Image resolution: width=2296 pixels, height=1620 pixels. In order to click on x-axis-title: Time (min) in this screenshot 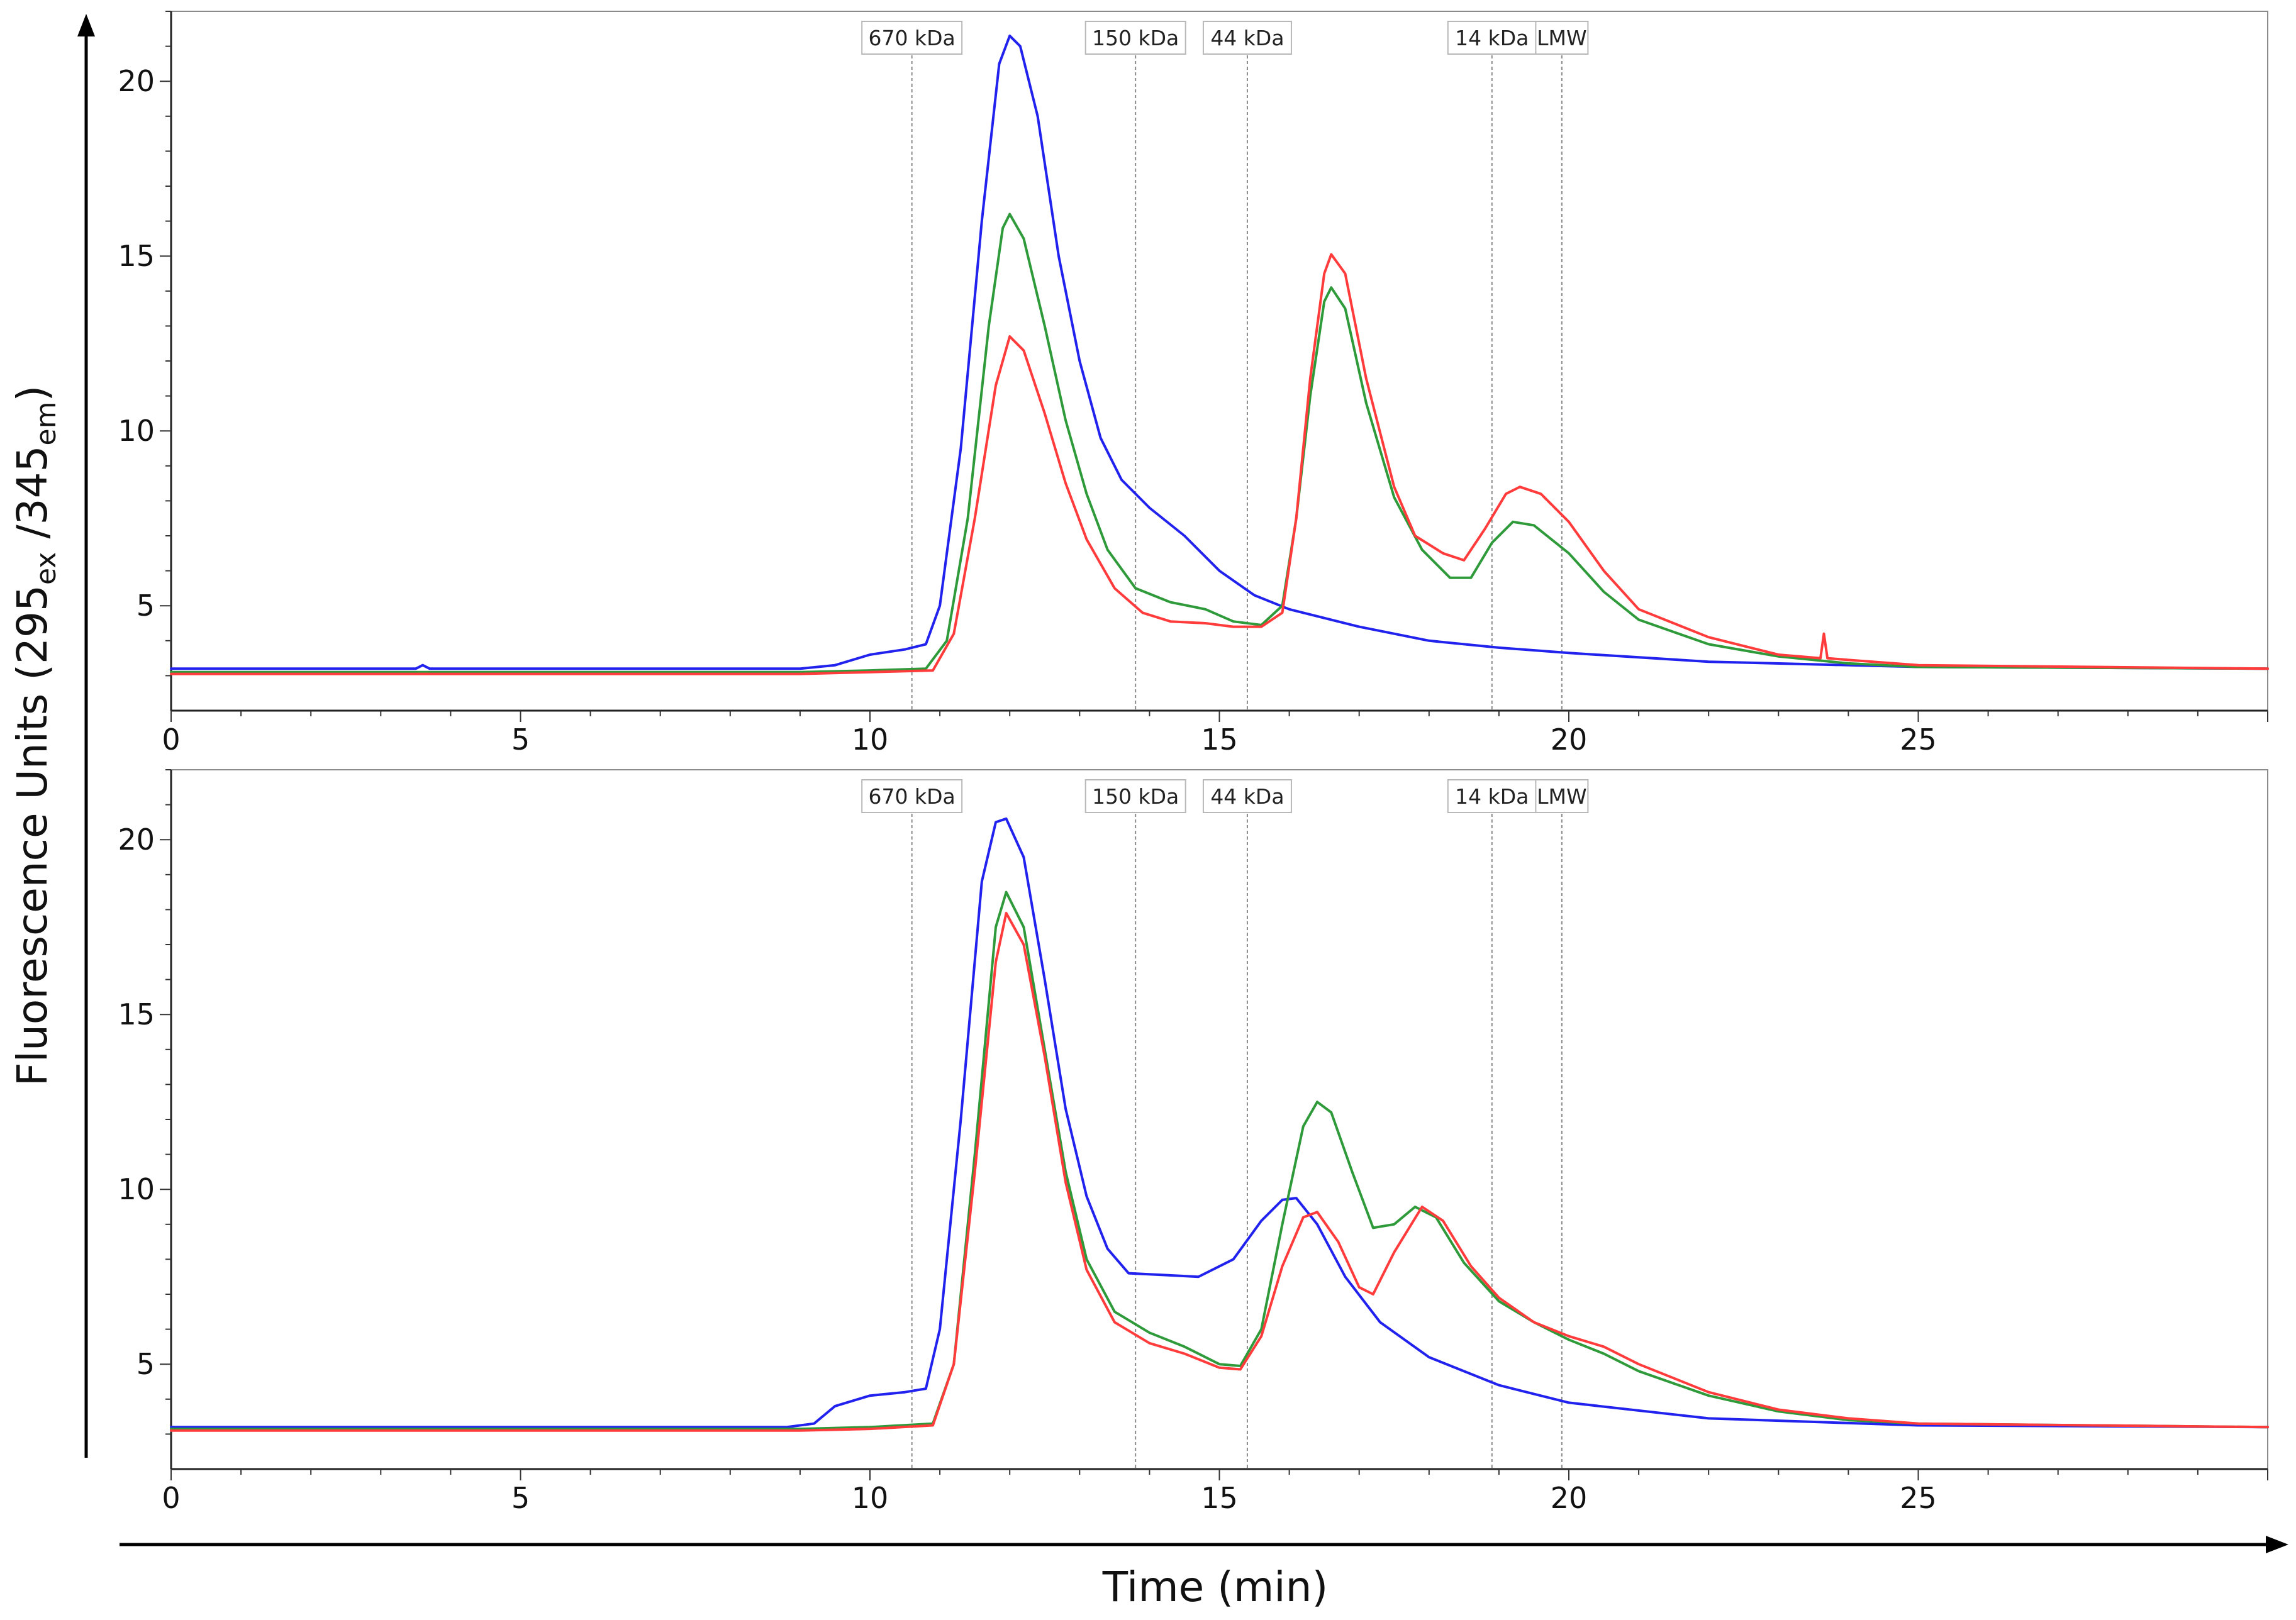, I will do `click(1215, 1587)`.